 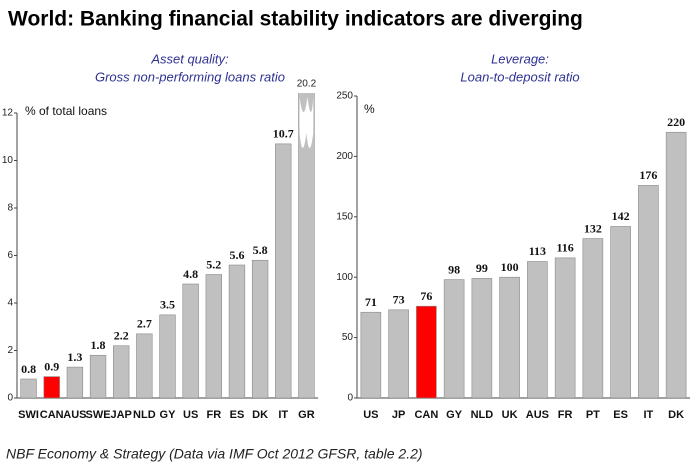 What do you see at coordinates (10, 303) in the screenshot?
I see `y-tick-label: 4` at bounding box center [10, 303].